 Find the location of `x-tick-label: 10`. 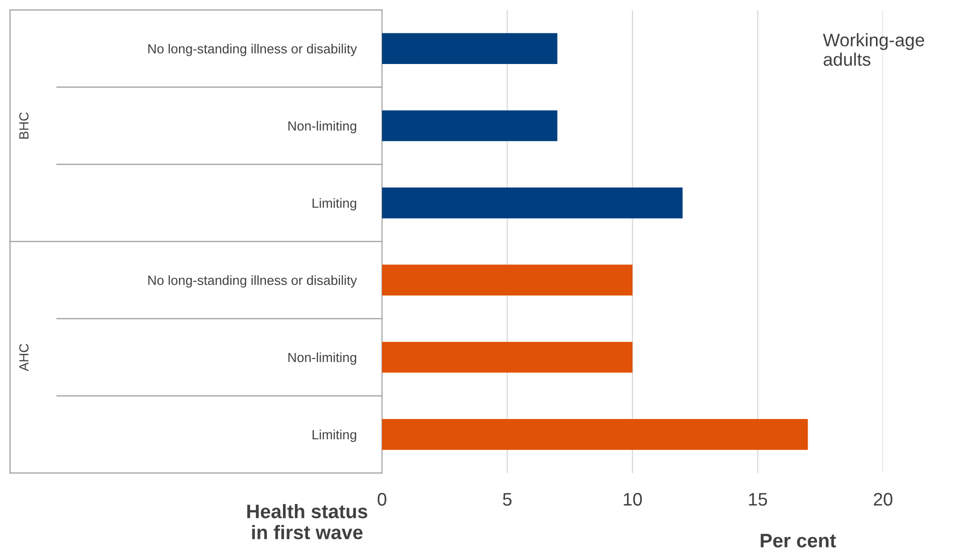

x-tick-label: 10 is located at coordinates (633, 499).